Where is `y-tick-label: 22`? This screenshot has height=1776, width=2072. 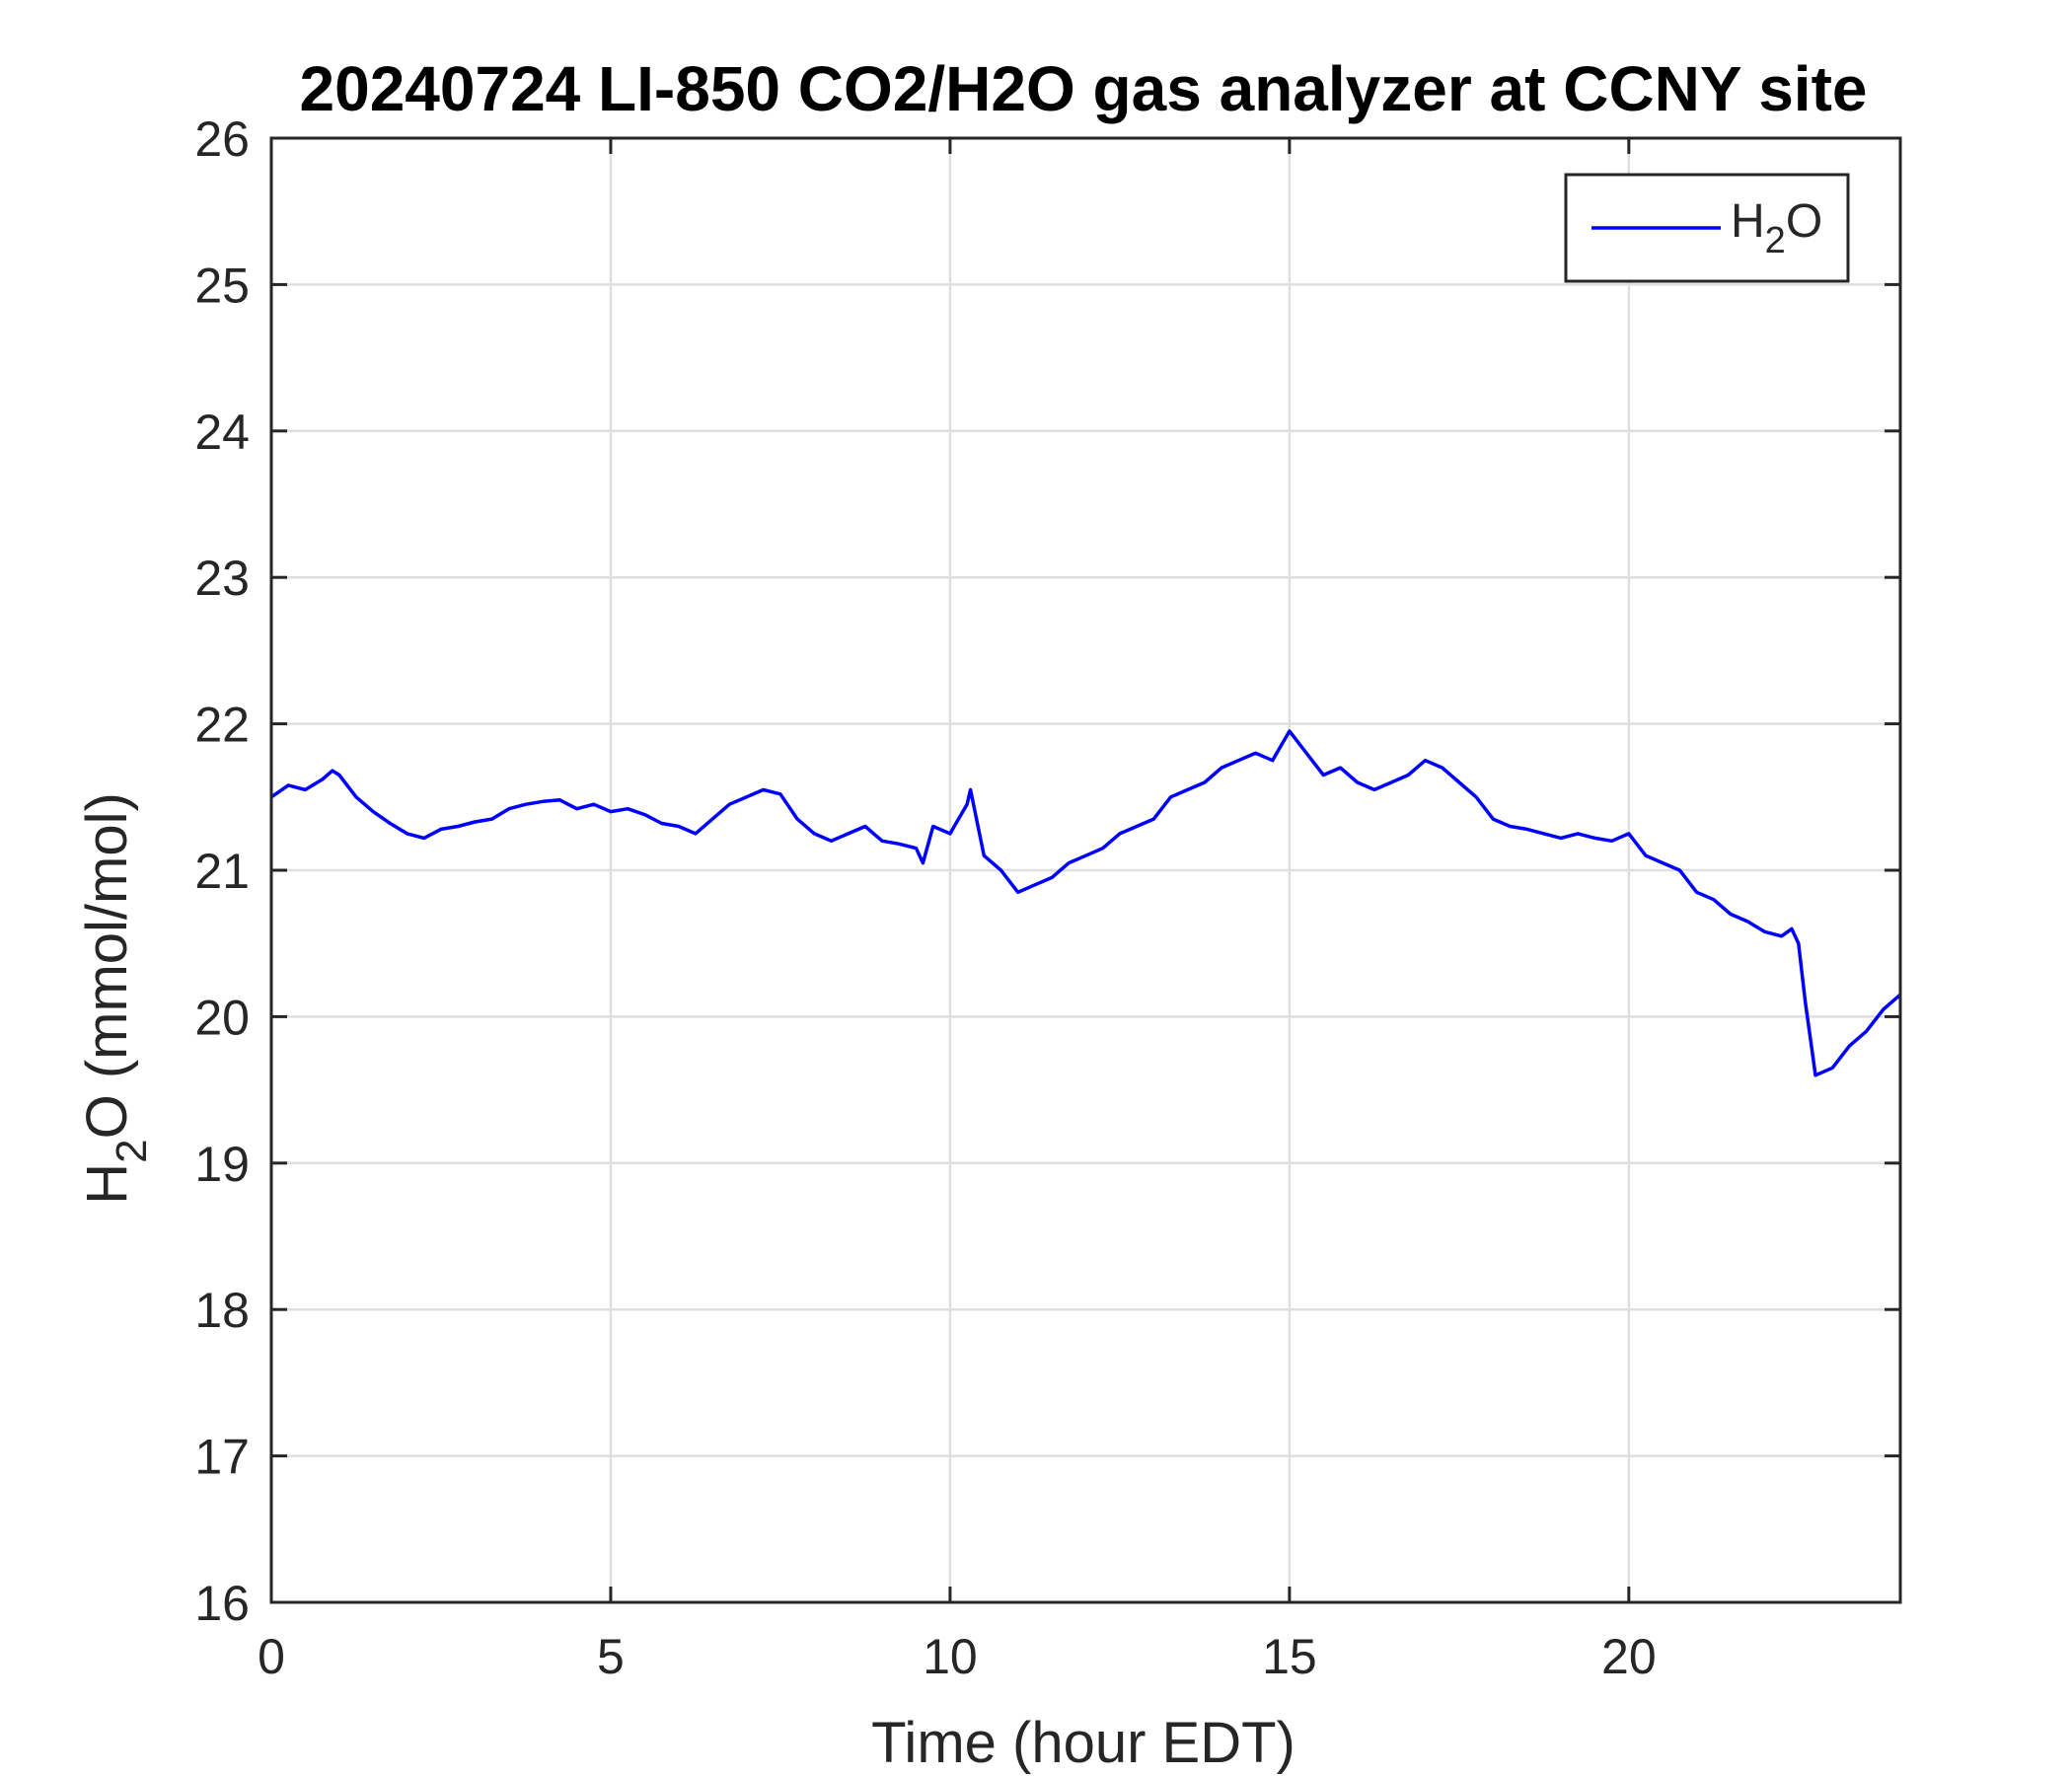 y-tick-label: 22 is located at coordinates (222, 725).